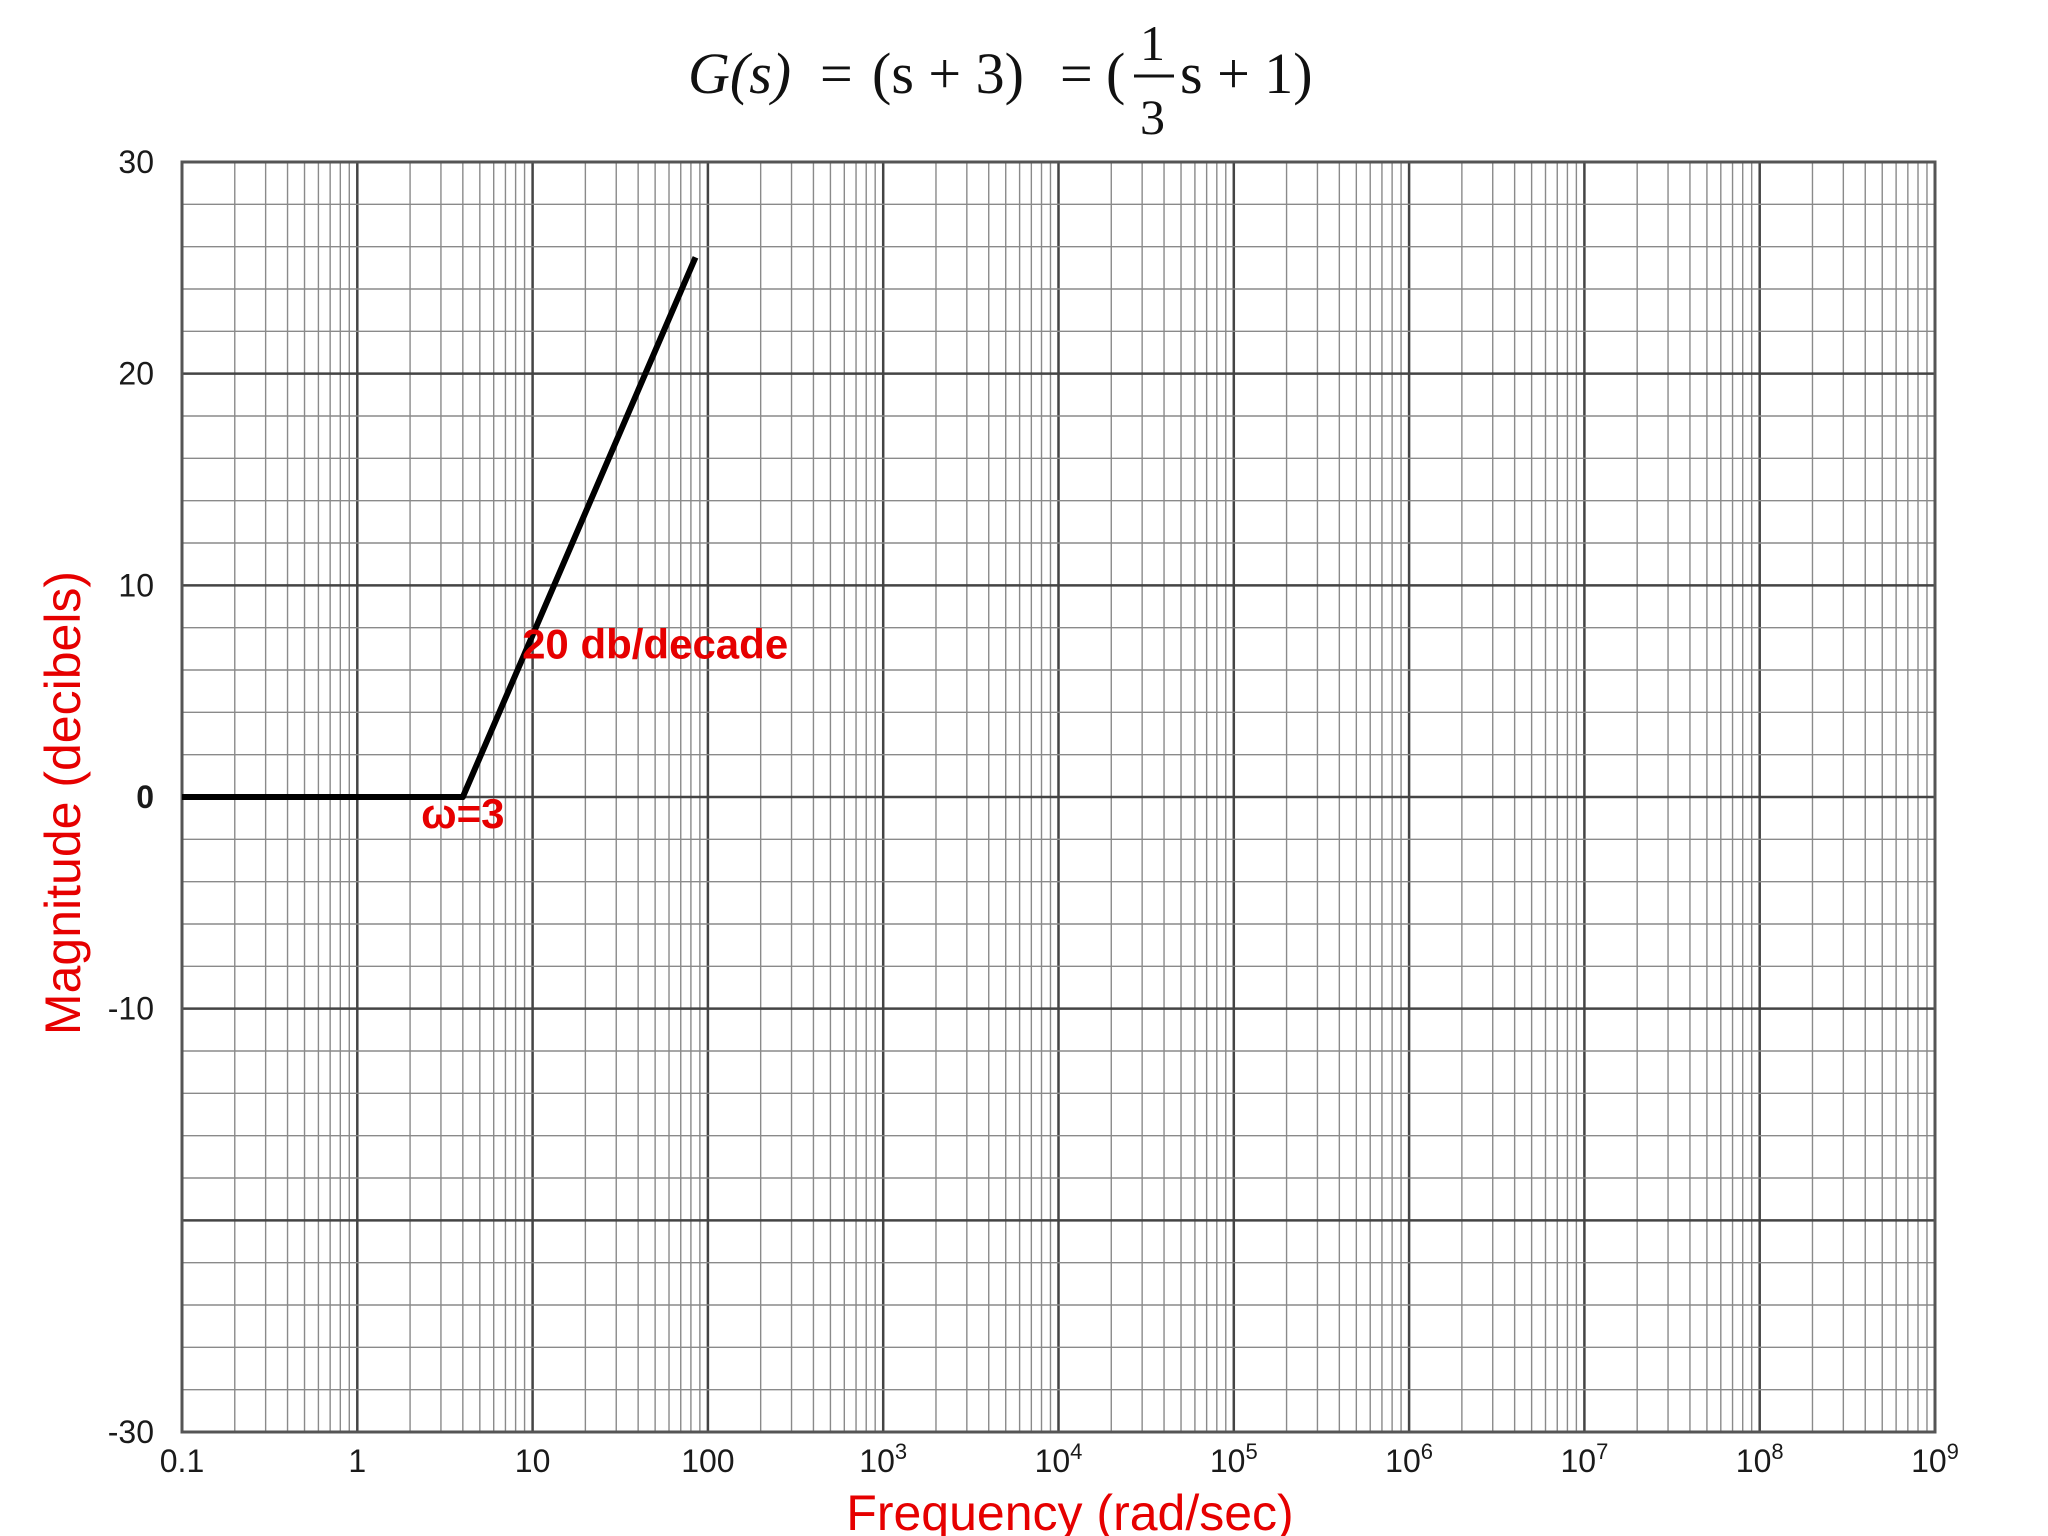 The width and height of the screenshot is (2048, 1536). Describe the element at coordinates (131, 1432) in the screenshot. I see `y-tick-label: -30` at that location.